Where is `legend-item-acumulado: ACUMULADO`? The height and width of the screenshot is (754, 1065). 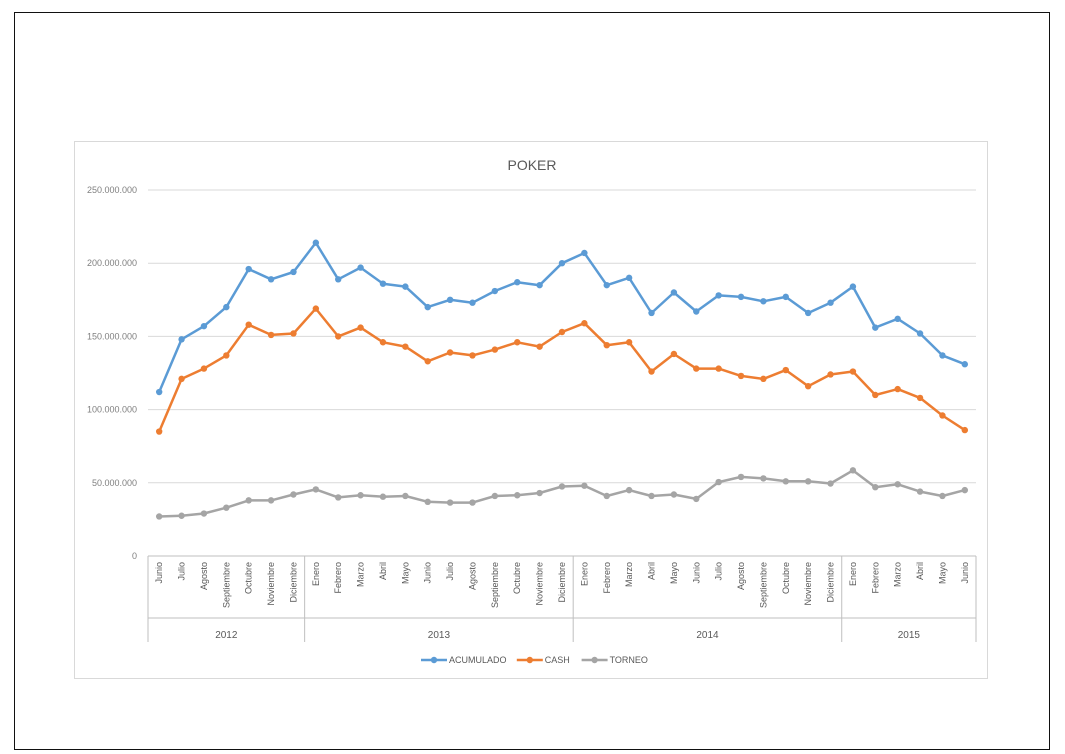 legend-item-acumulado: ACUMULADO is located at coordinates (464, 660).